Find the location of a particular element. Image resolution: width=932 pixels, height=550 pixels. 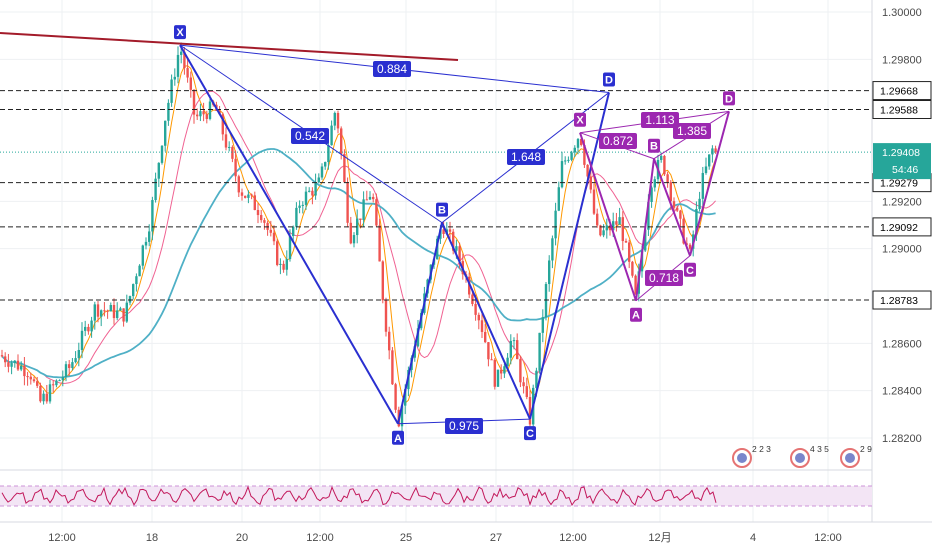

event-flag-count: 2 2 3 is located at coordinates (761, 449).